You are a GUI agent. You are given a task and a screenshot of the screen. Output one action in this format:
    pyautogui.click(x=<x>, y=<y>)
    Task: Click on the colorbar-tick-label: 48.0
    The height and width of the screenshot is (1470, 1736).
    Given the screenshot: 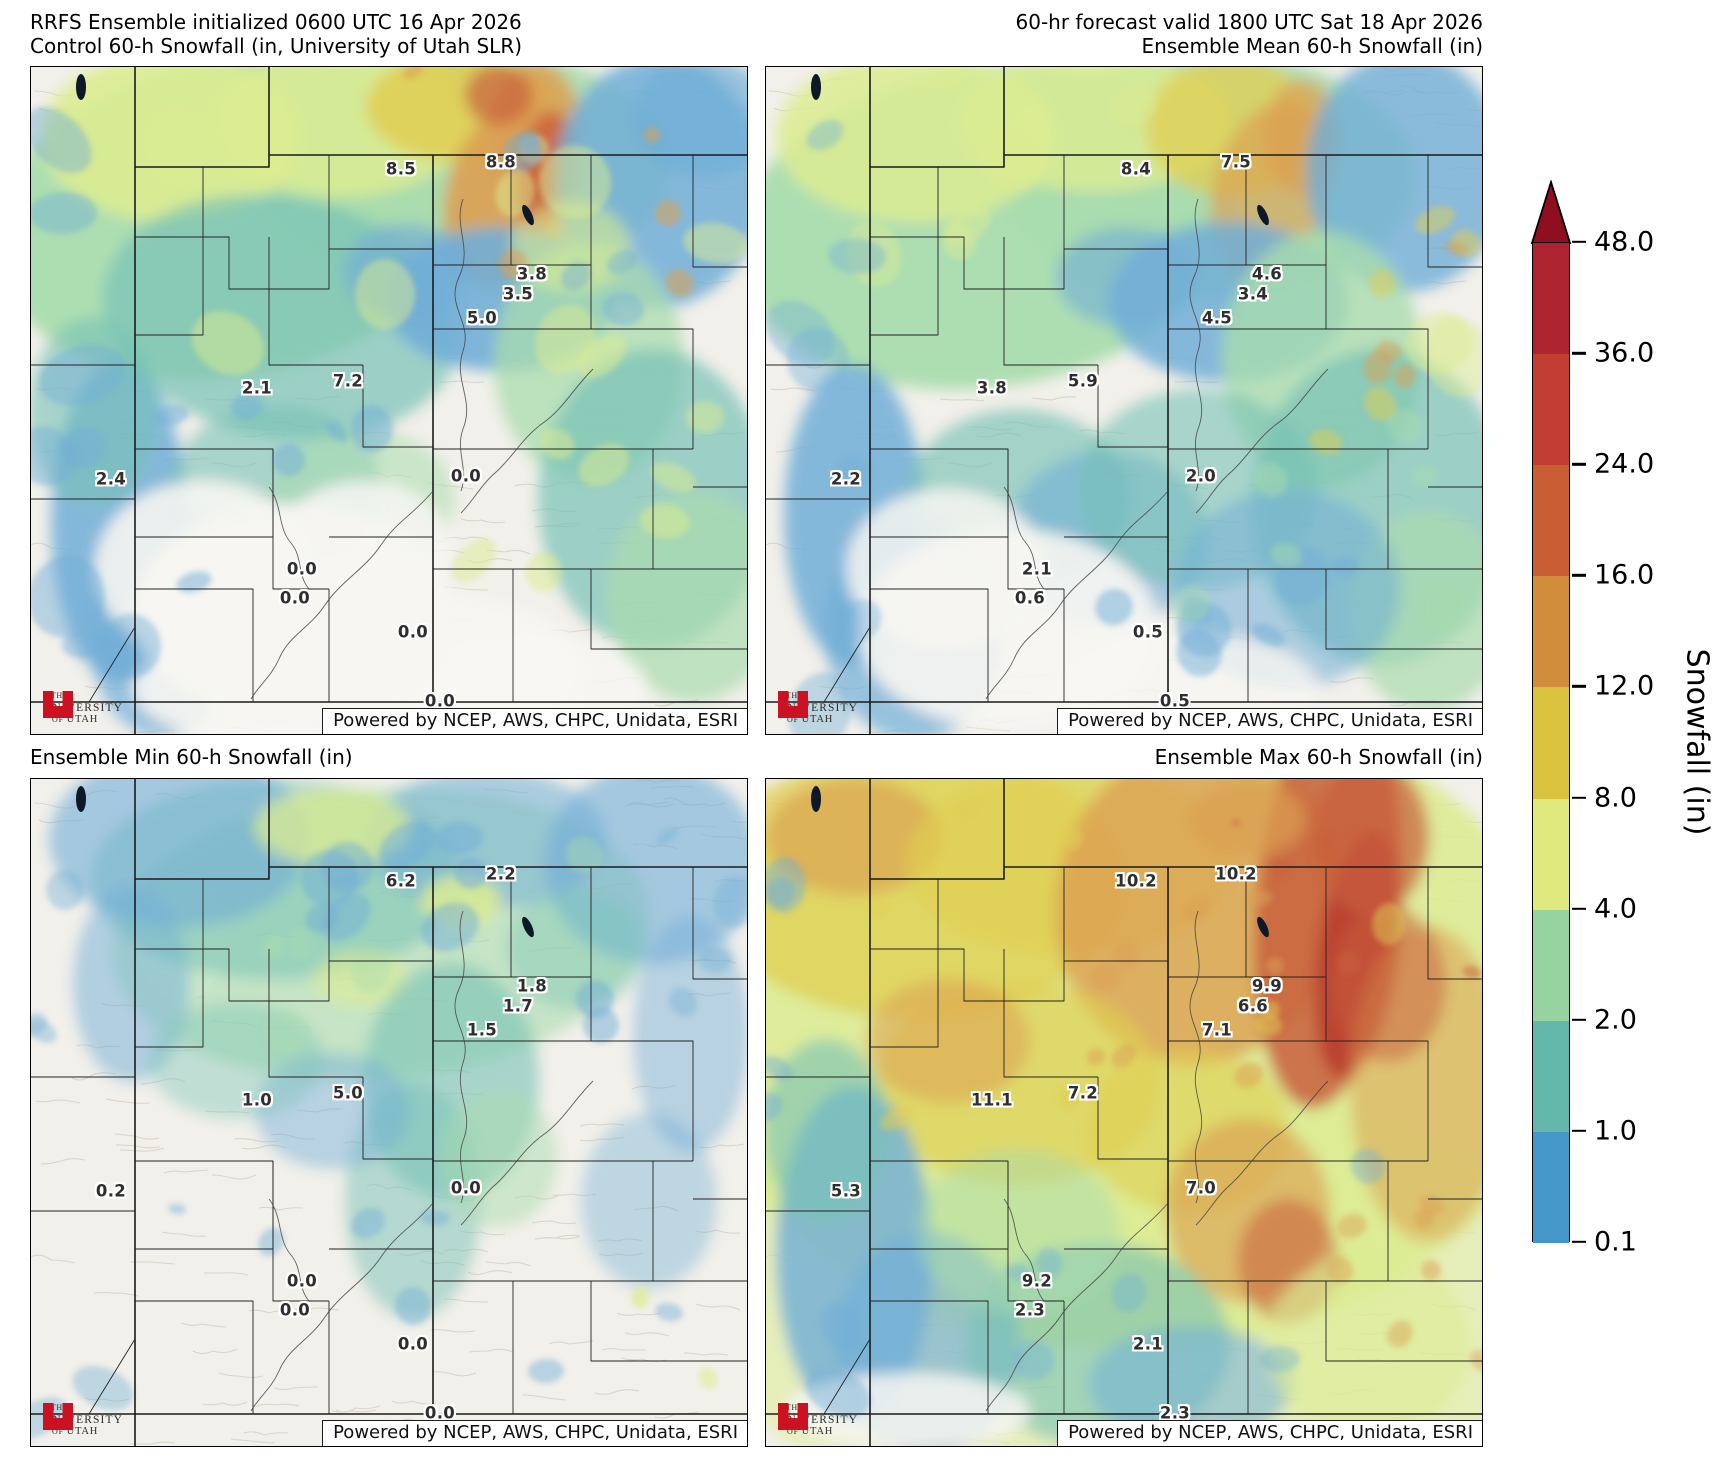 What is the action you would take?
    pyautogui.click(x=1624, y=242)
    